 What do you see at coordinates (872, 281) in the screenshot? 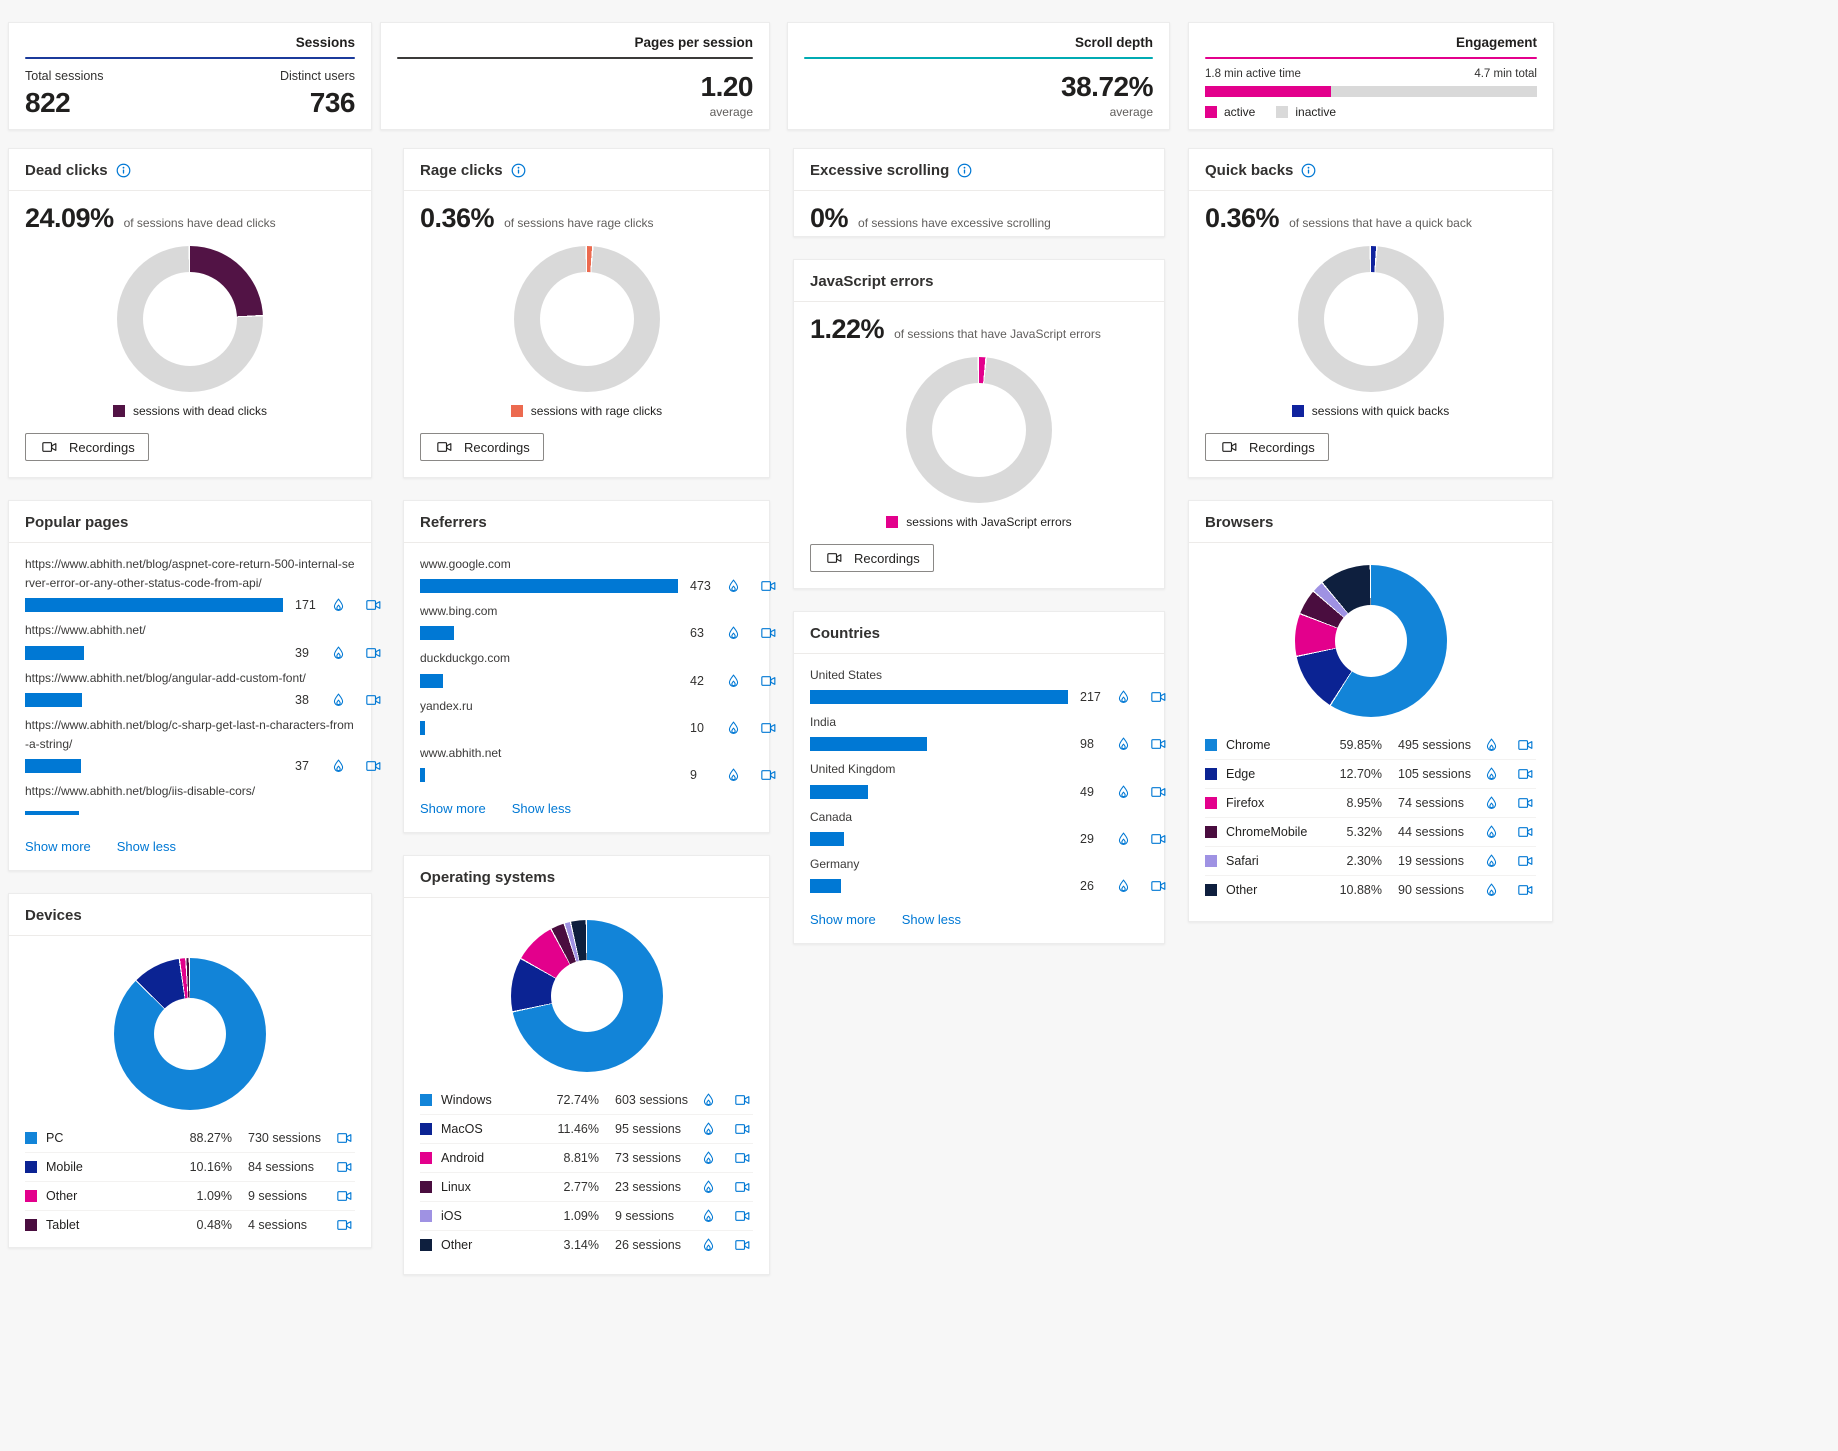
I see `javascript-errors-title: JavaScript errors` at bounding box center [872, 281].